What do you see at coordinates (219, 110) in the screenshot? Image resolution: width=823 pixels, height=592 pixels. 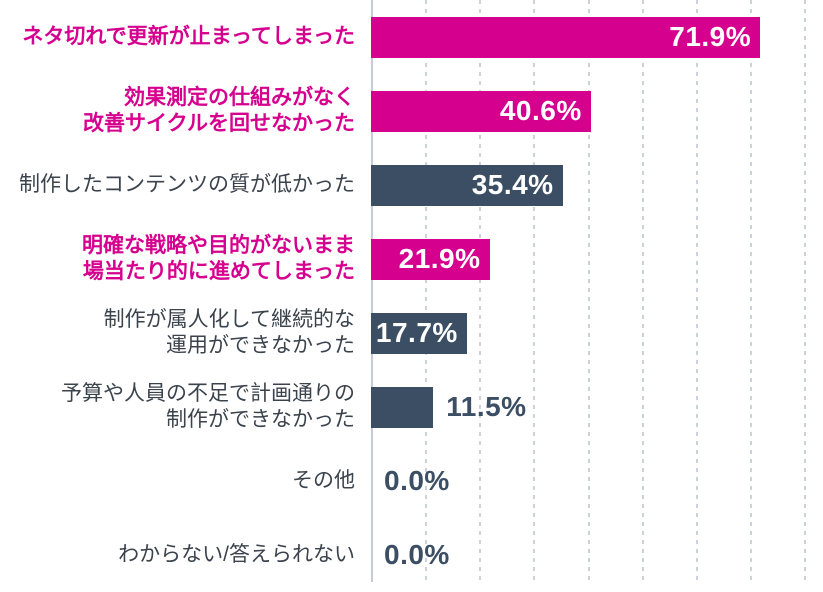 I see `category-label: 効果測定の仕組みがなく 改善サイクルを回せなかった` at bounding box center [219, 110].